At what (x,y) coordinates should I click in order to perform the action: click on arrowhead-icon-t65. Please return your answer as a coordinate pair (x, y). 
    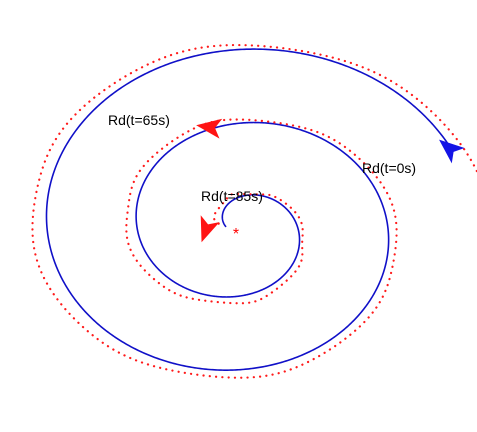
    Looking at the image, I should click on (209, 128).